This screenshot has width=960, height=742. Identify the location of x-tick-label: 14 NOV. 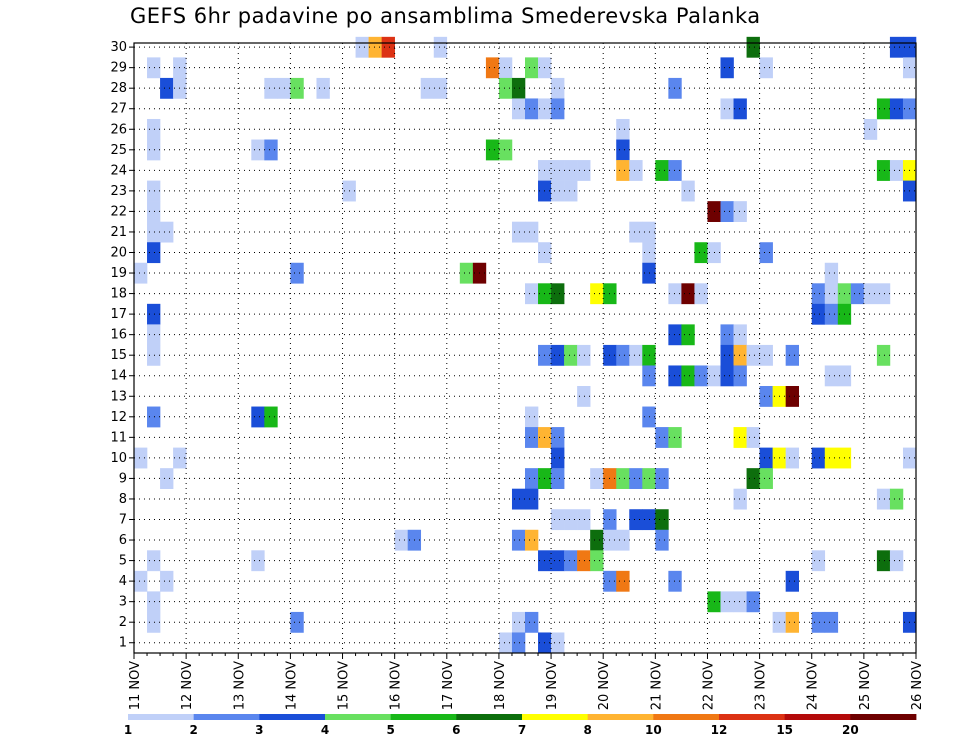
(291, 685).